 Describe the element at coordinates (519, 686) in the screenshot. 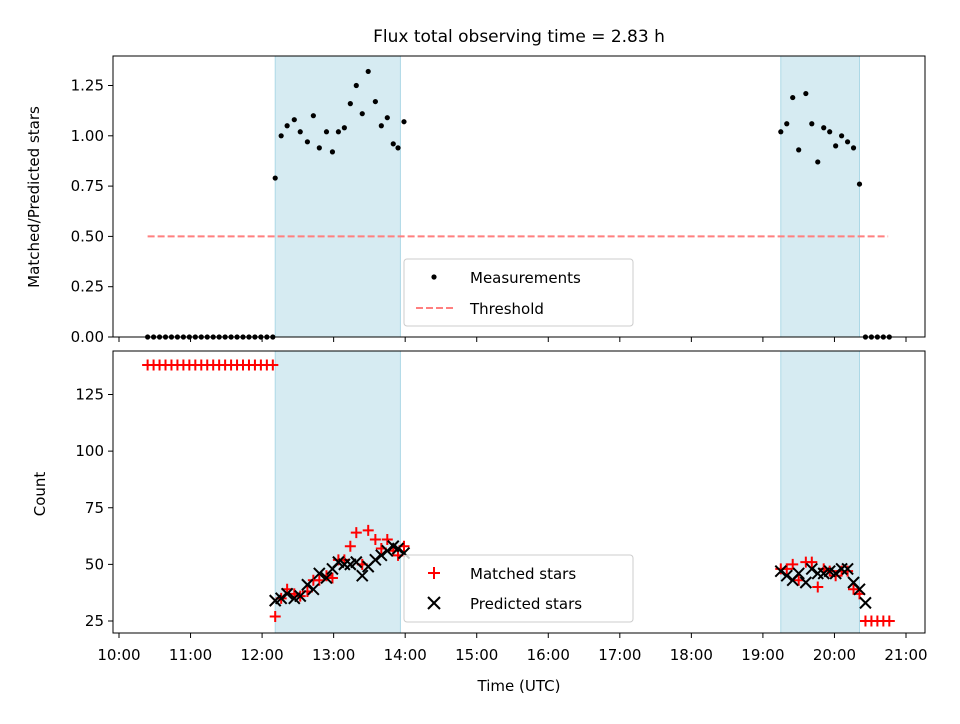

I see `x-axis-label: Time (UTC)` at that location.